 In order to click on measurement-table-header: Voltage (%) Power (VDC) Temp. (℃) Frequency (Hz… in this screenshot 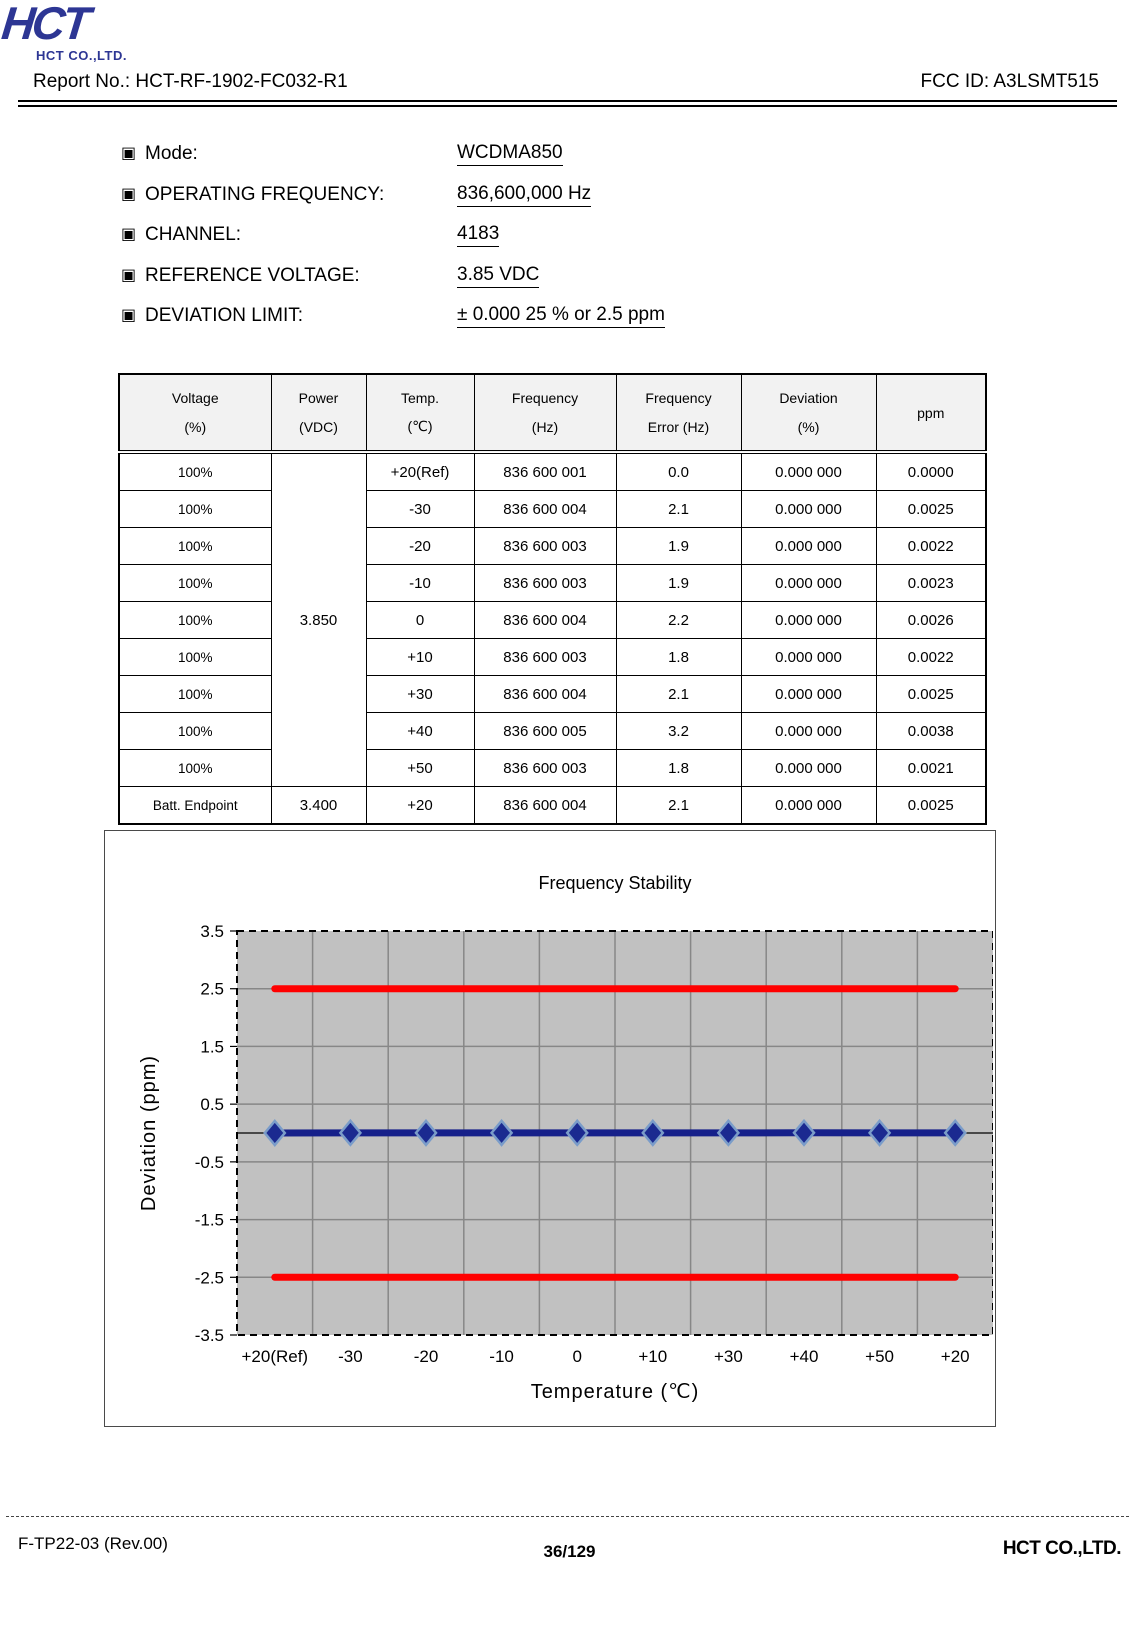, I will do `click(552, 413)`.